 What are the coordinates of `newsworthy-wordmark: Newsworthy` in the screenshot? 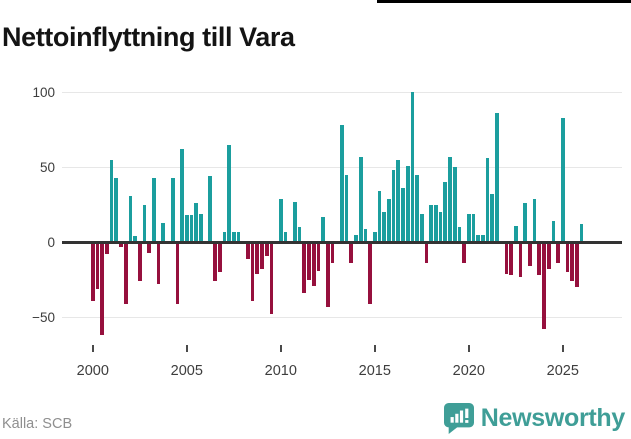 It's located at (553, 417).